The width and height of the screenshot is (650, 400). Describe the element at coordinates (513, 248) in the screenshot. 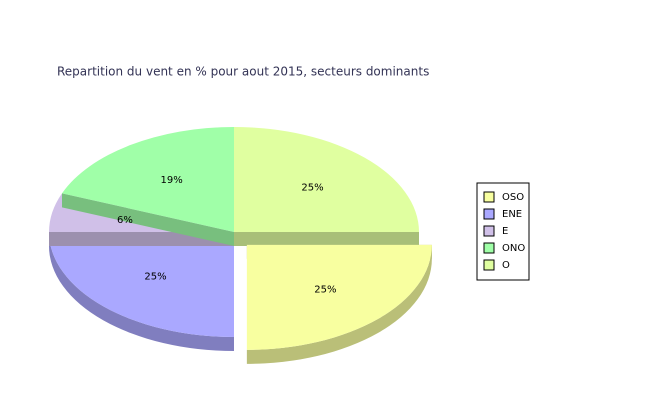

I see `legend-label: ONO` at that location.